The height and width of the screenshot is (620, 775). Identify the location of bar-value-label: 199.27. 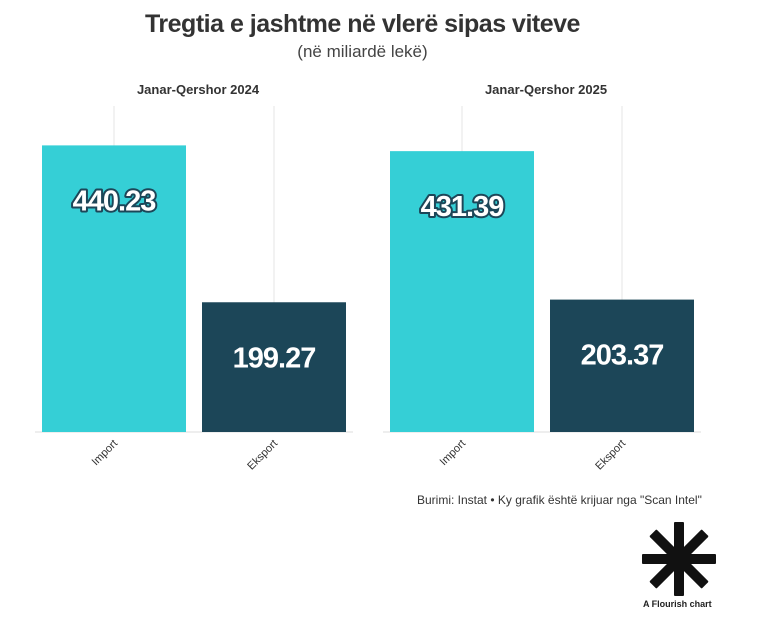
(274, 358).